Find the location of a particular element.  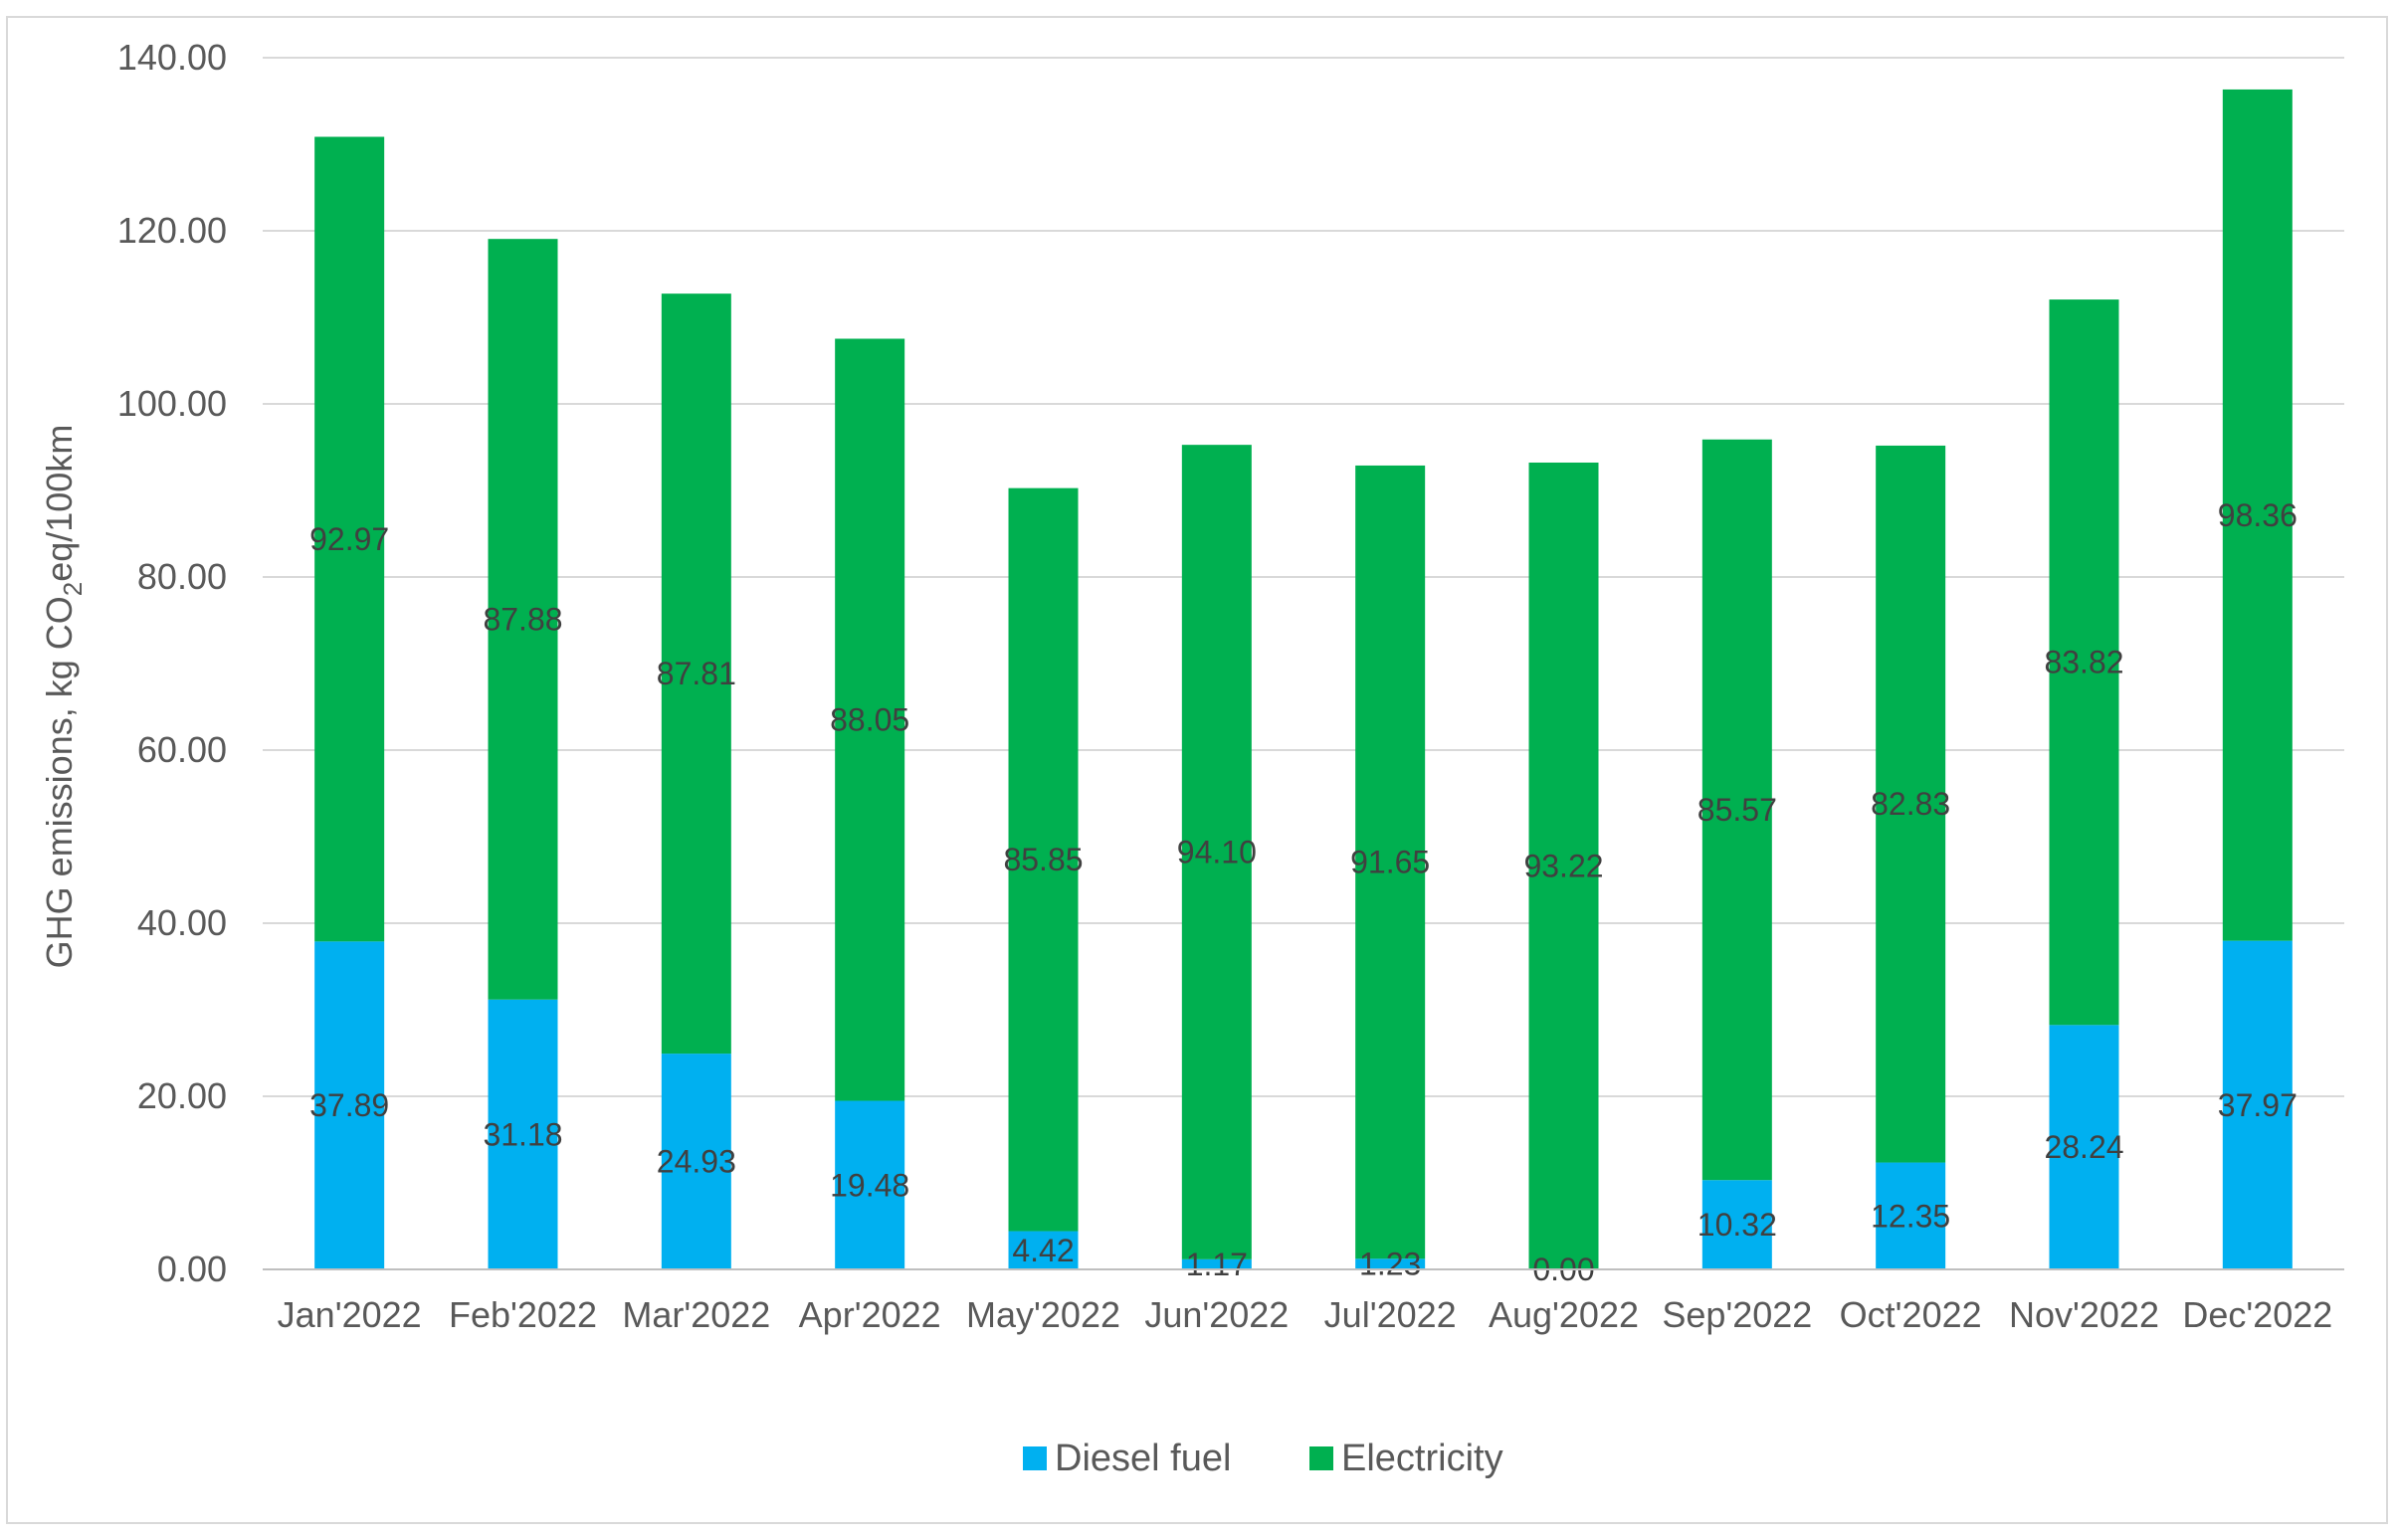

data-label-diesel-fuel: 24.93 is located at coordinates (696, 1162).